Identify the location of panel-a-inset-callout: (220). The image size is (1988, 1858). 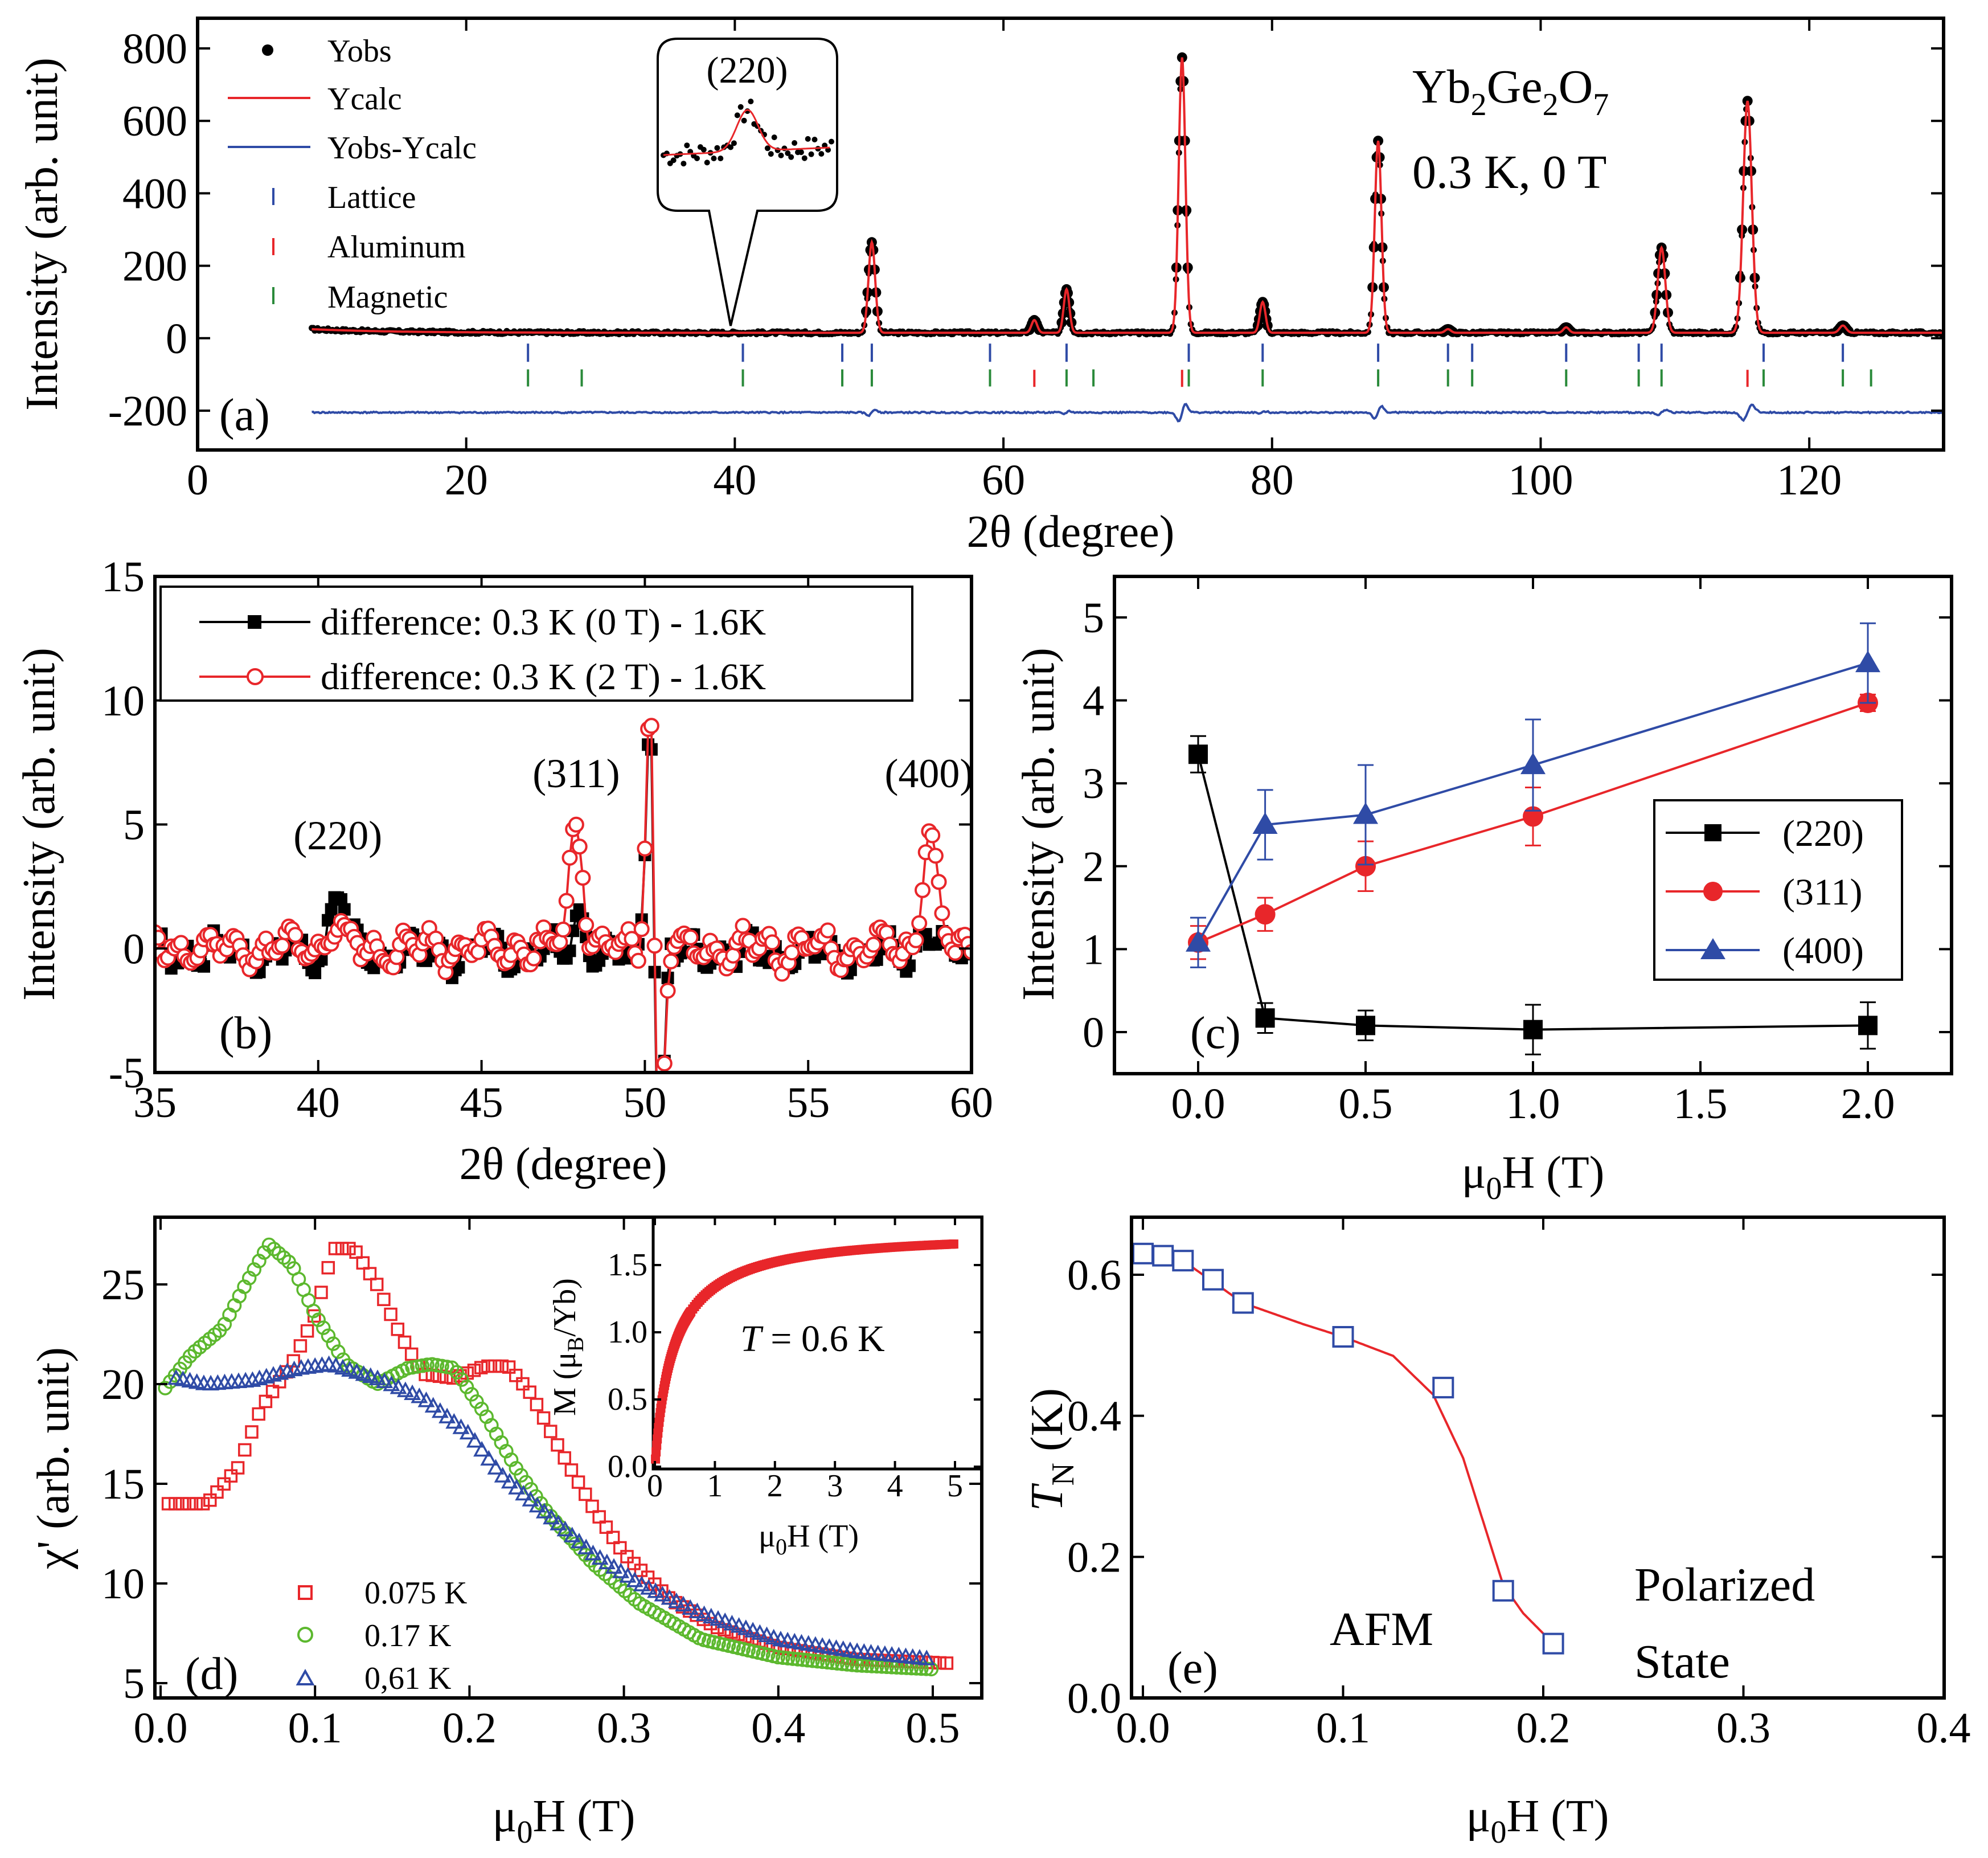
(747, 182).